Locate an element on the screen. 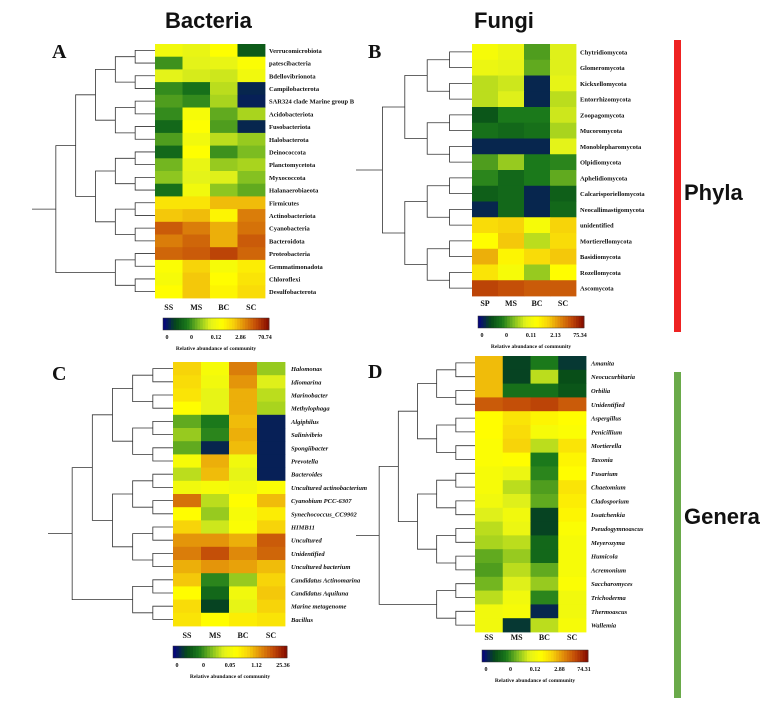 The height and width of the screenshot is (724, 779). panel-d-legend-title: Relative abundance of community is located at coordinates (535, 681).